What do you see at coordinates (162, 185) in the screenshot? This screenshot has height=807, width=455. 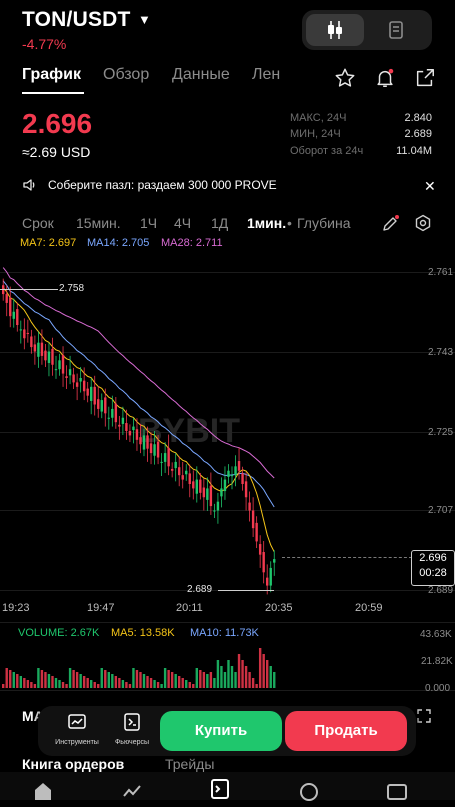 I see `announcement-text: Соберите пазл: раздаем 300 000 PROVE` at bounding box center [162, 185].